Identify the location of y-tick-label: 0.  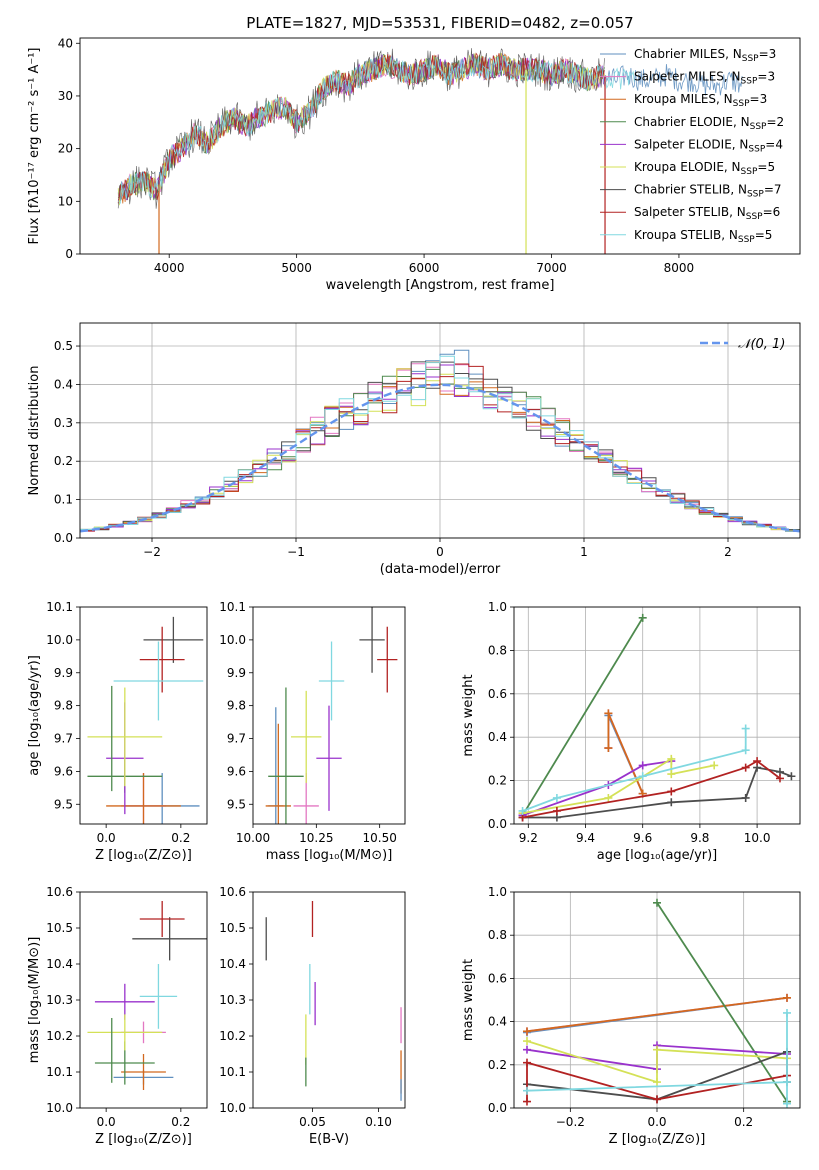
(69, 254).